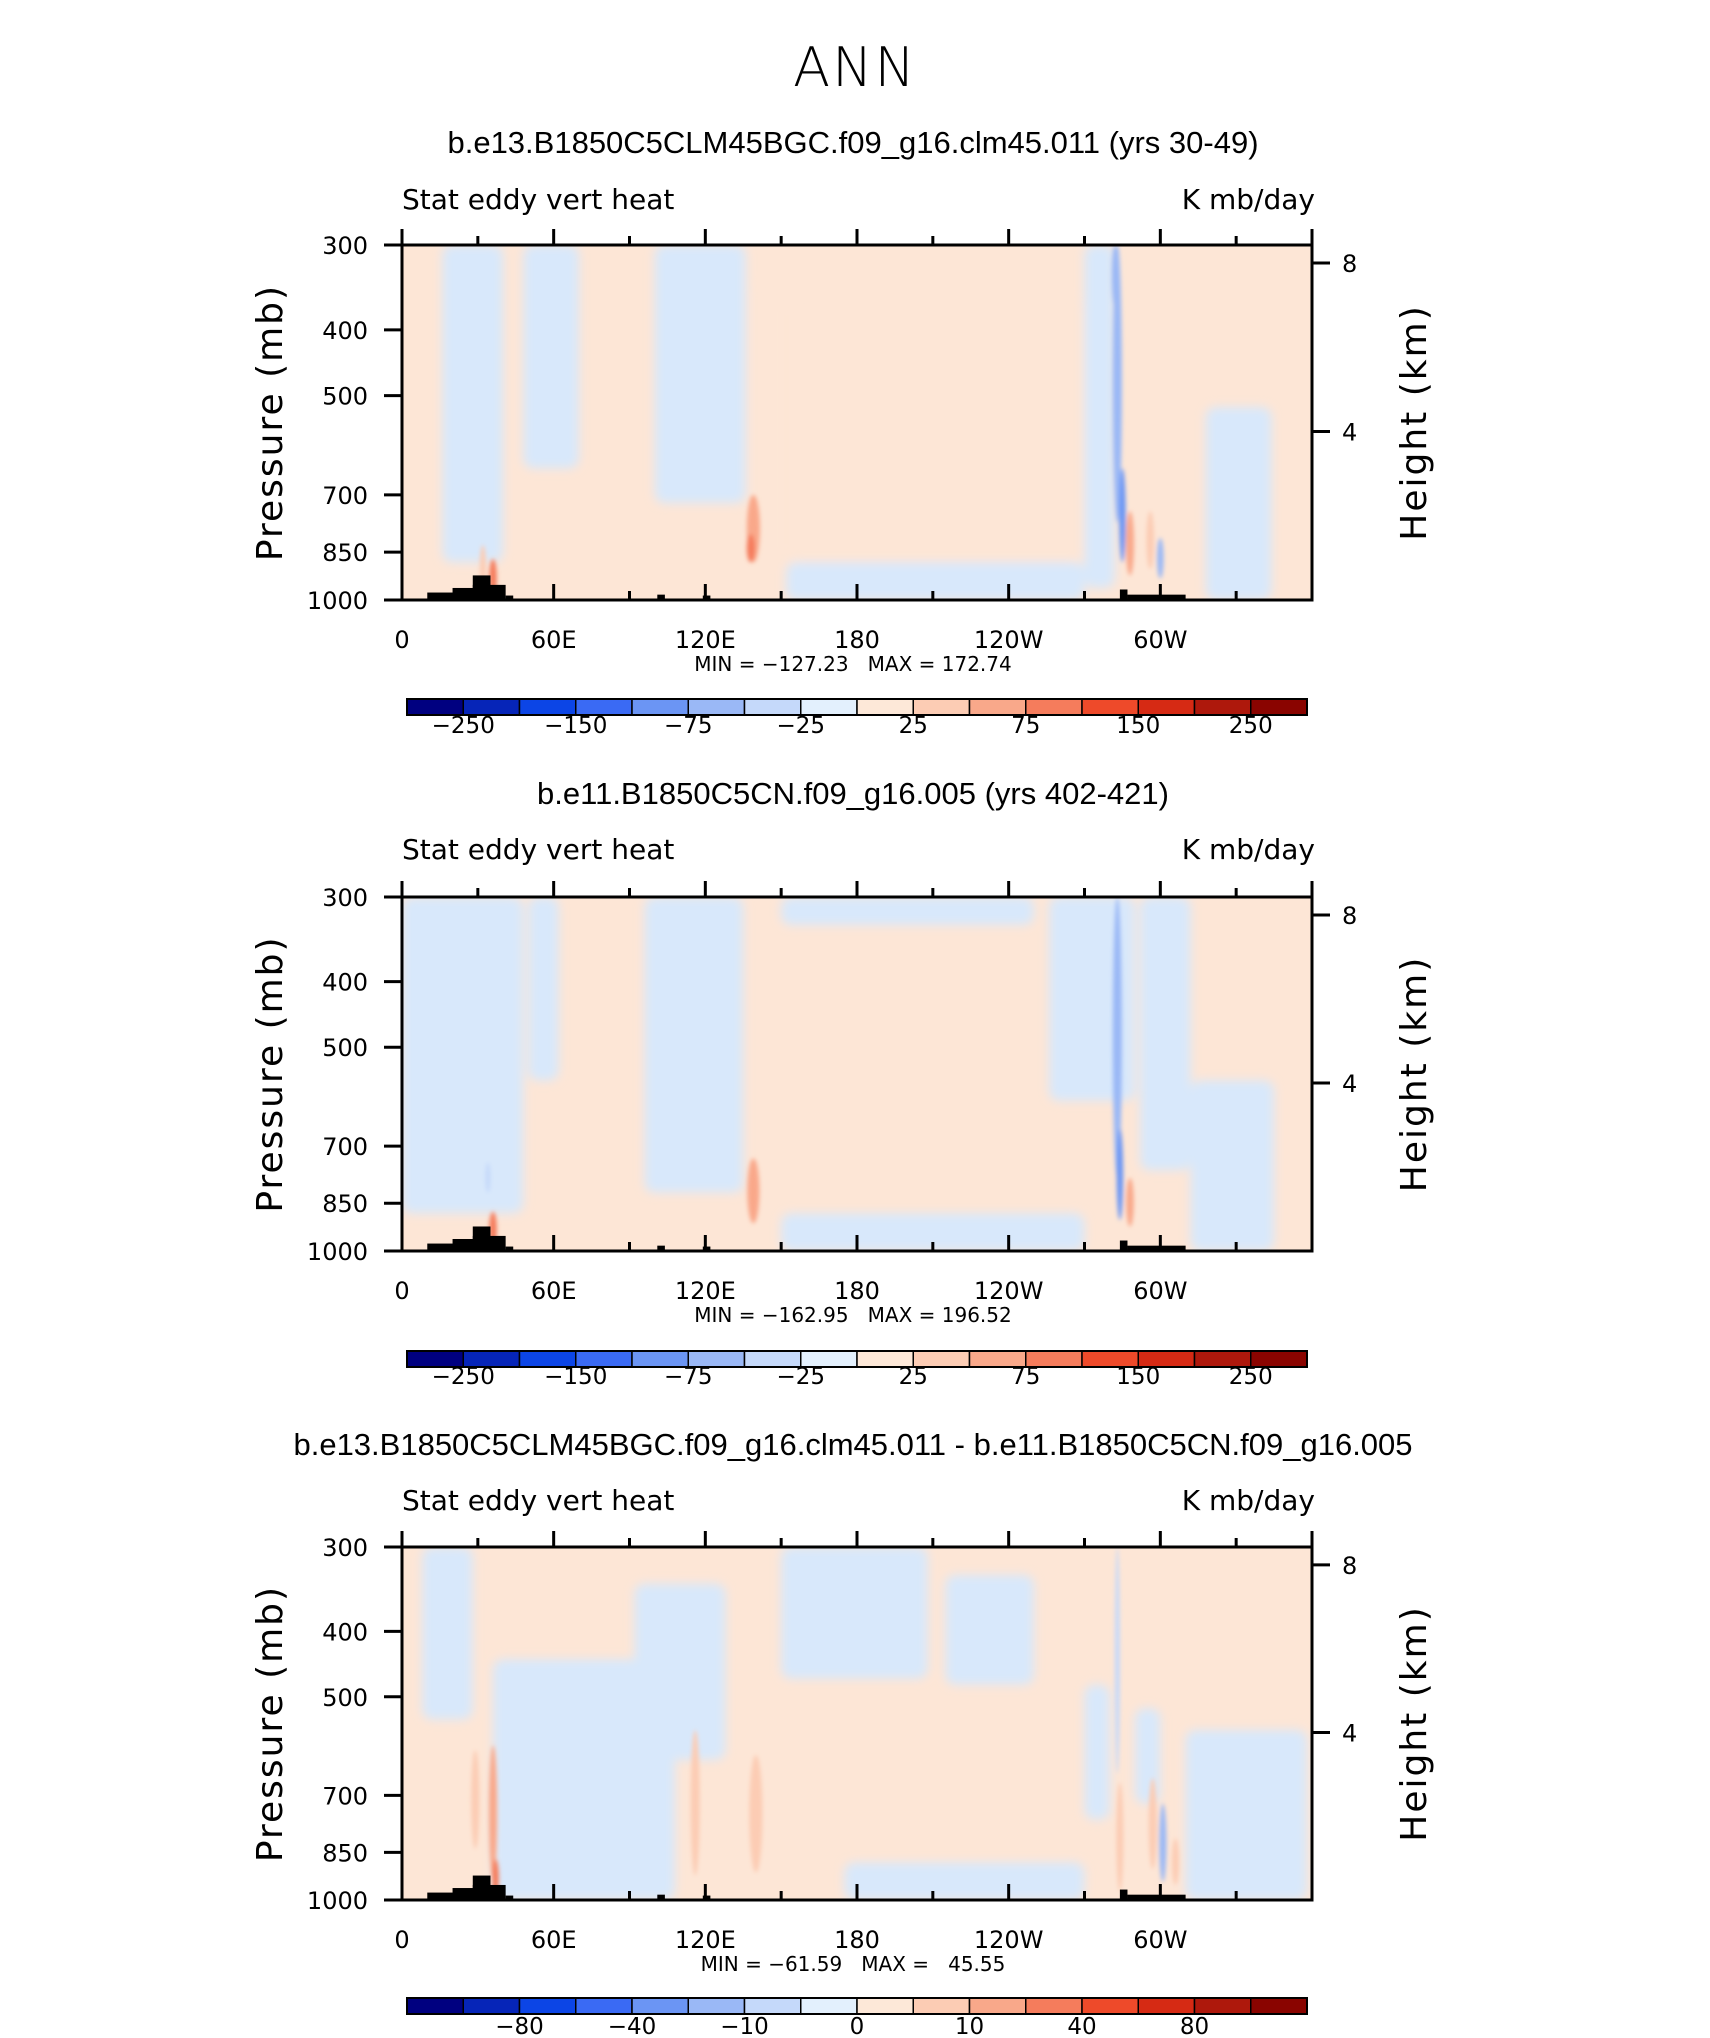  What do you see at coordinates (463, 1377) in the screenshot?
I see `colorbar-label: −250` at bounding box center [463, 1377].